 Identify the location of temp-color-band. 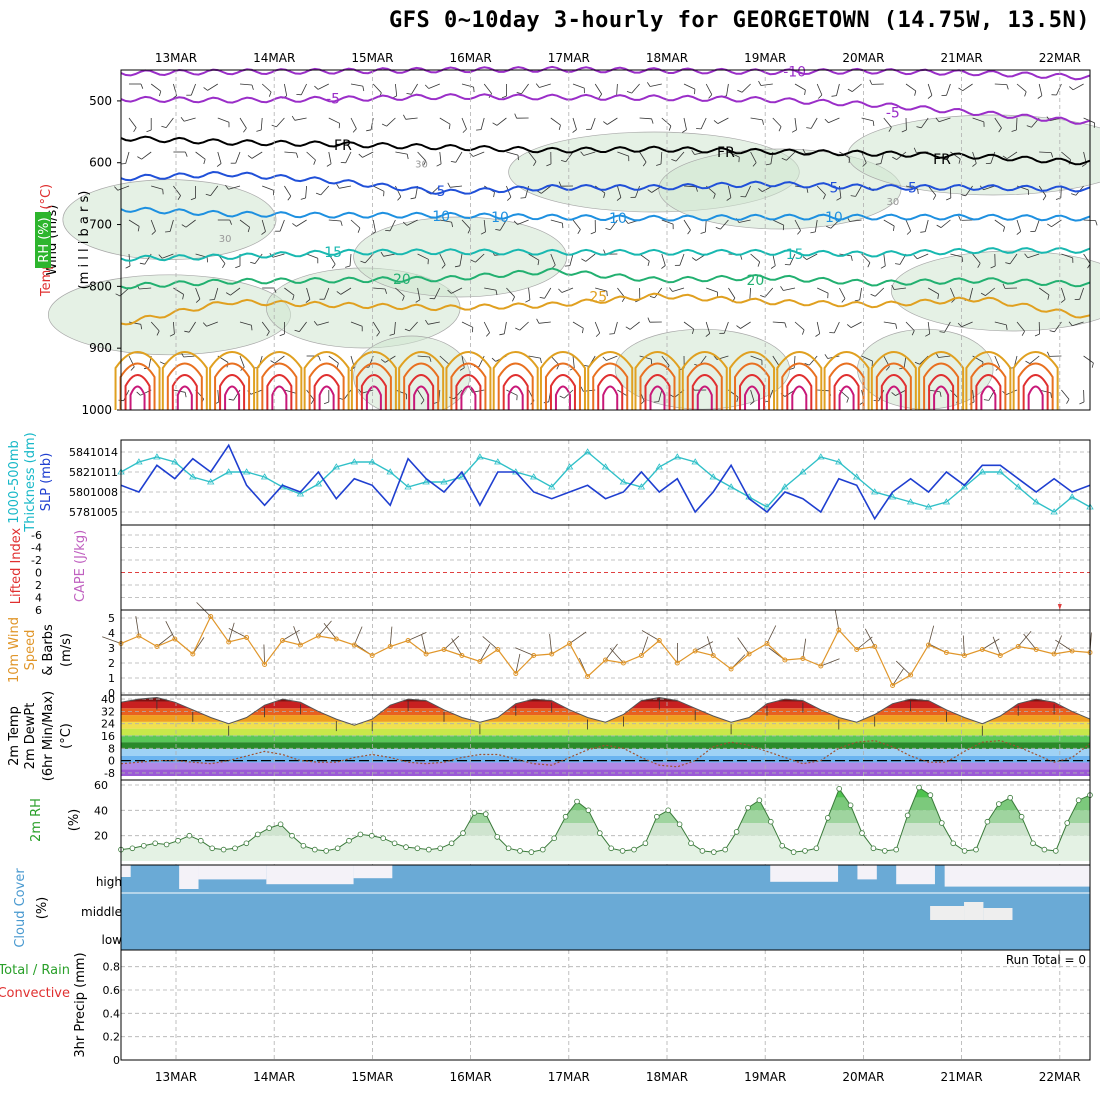
(605, 732).